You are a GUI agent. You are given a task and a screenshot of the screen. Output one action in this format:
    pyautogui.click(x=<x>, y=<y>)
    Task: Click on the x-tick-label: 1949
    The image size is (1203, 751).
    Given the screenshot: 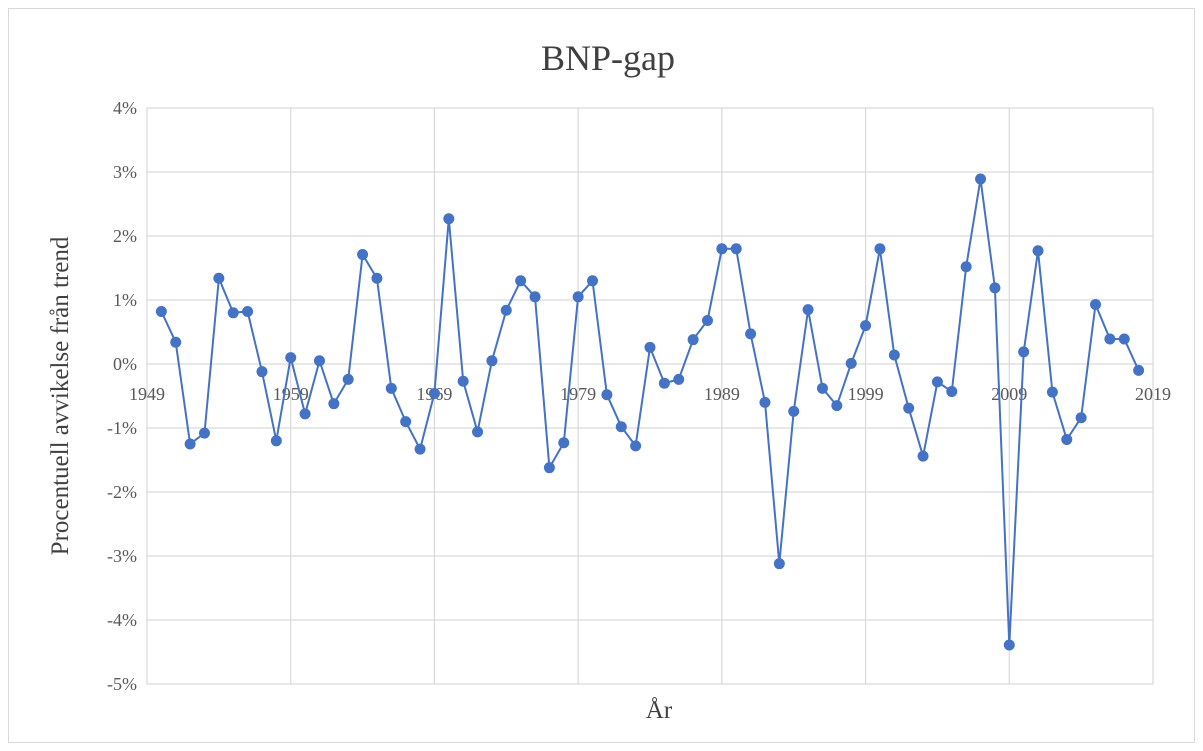 What is the action you would take?
    pyautogui.click(x=147, y=394)
    